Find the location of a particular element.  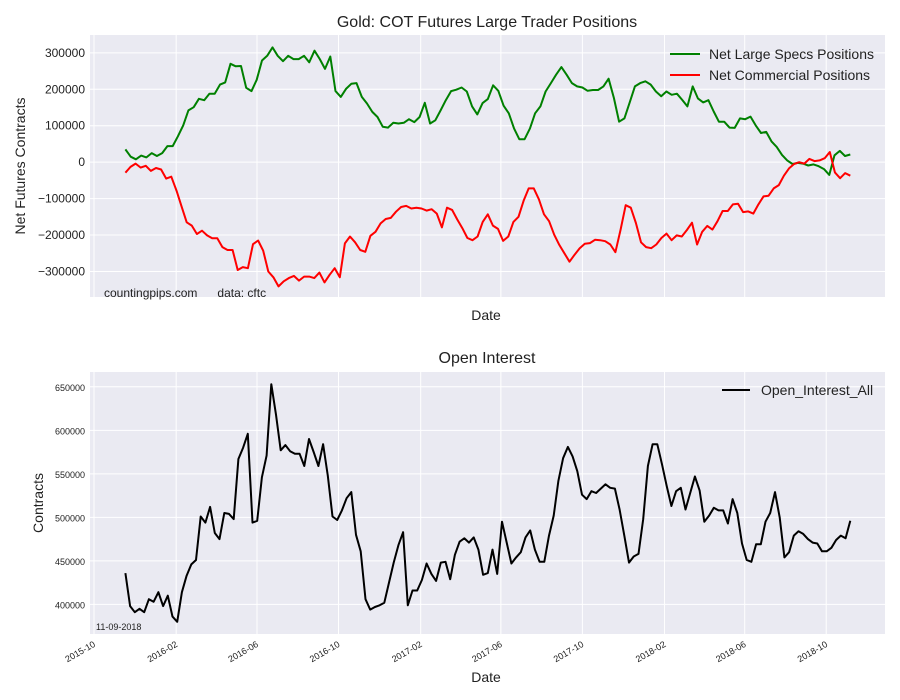

y-tick-label: −100000 is located at coordinates (61, 199).